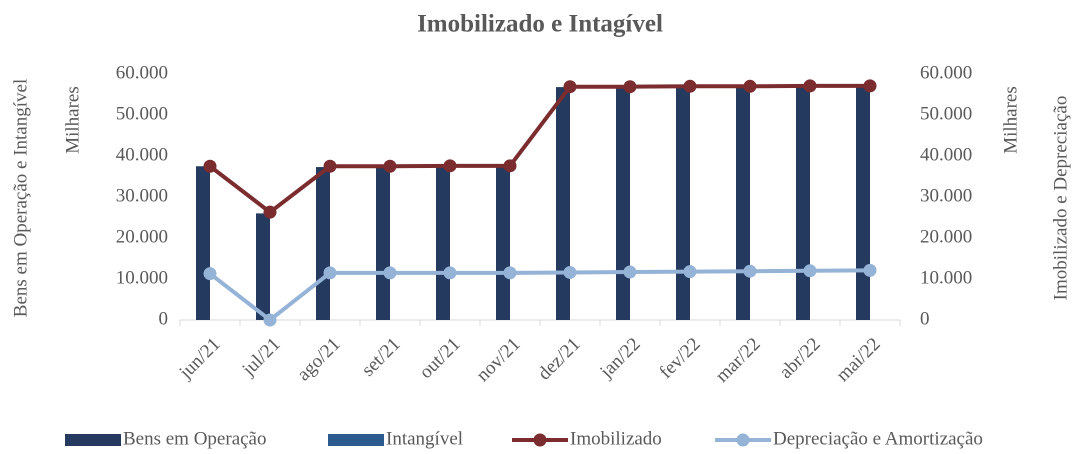 The image size is (1074, 454). What do you see at coordinates (20, 198) in the screenshot?
I see `y-axis-title: Bens em Operação e Intangível` at bounding box center [20, 198].